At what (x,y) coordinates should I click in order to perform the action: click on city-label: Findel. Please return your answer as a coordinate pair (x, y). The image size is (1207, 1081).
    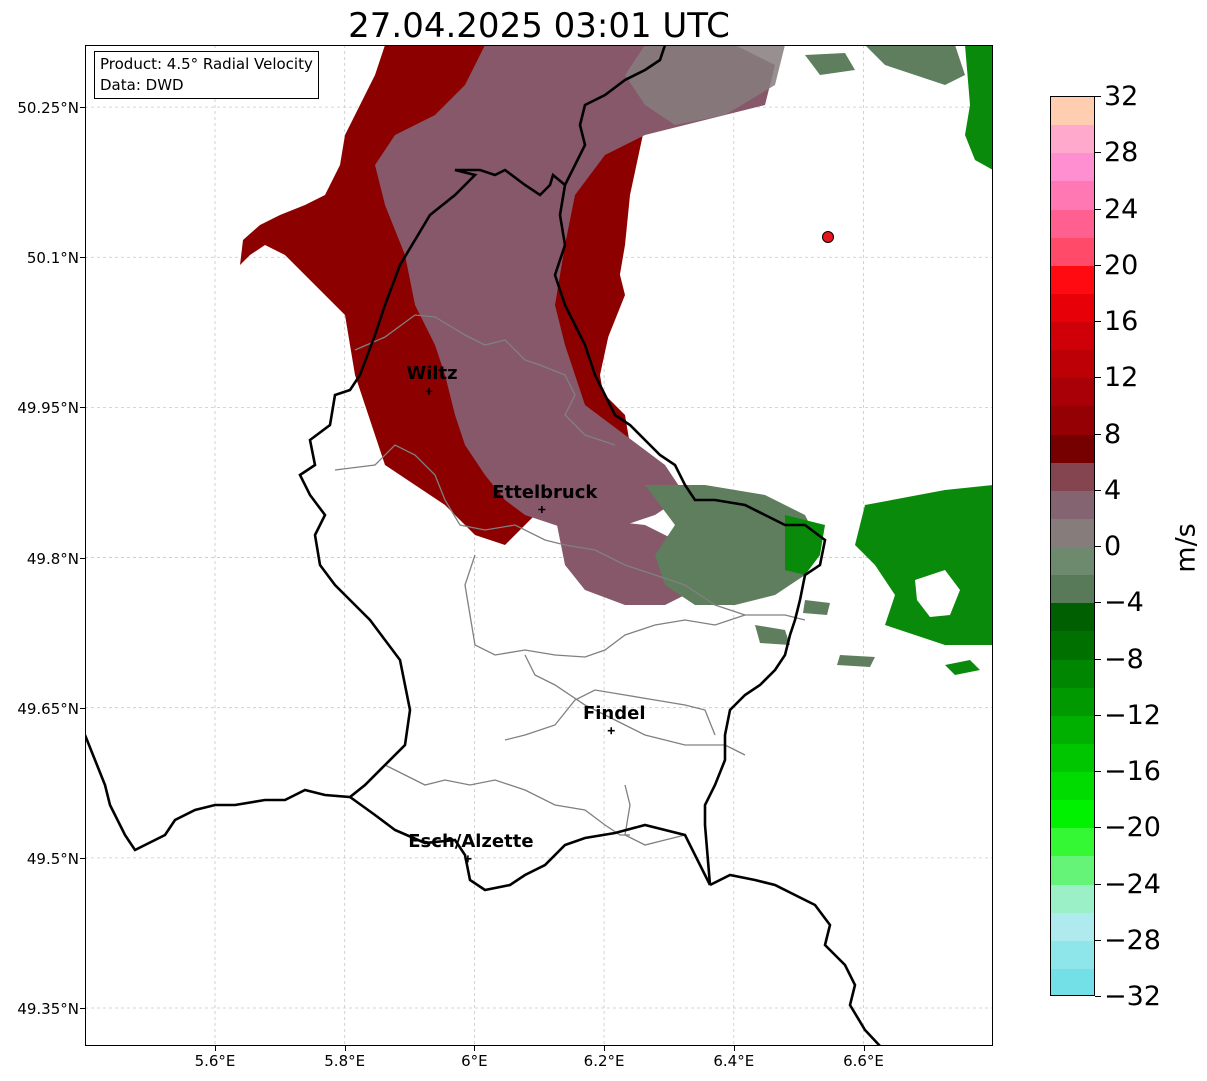
    Looking at the image, I should click on (614, 713).